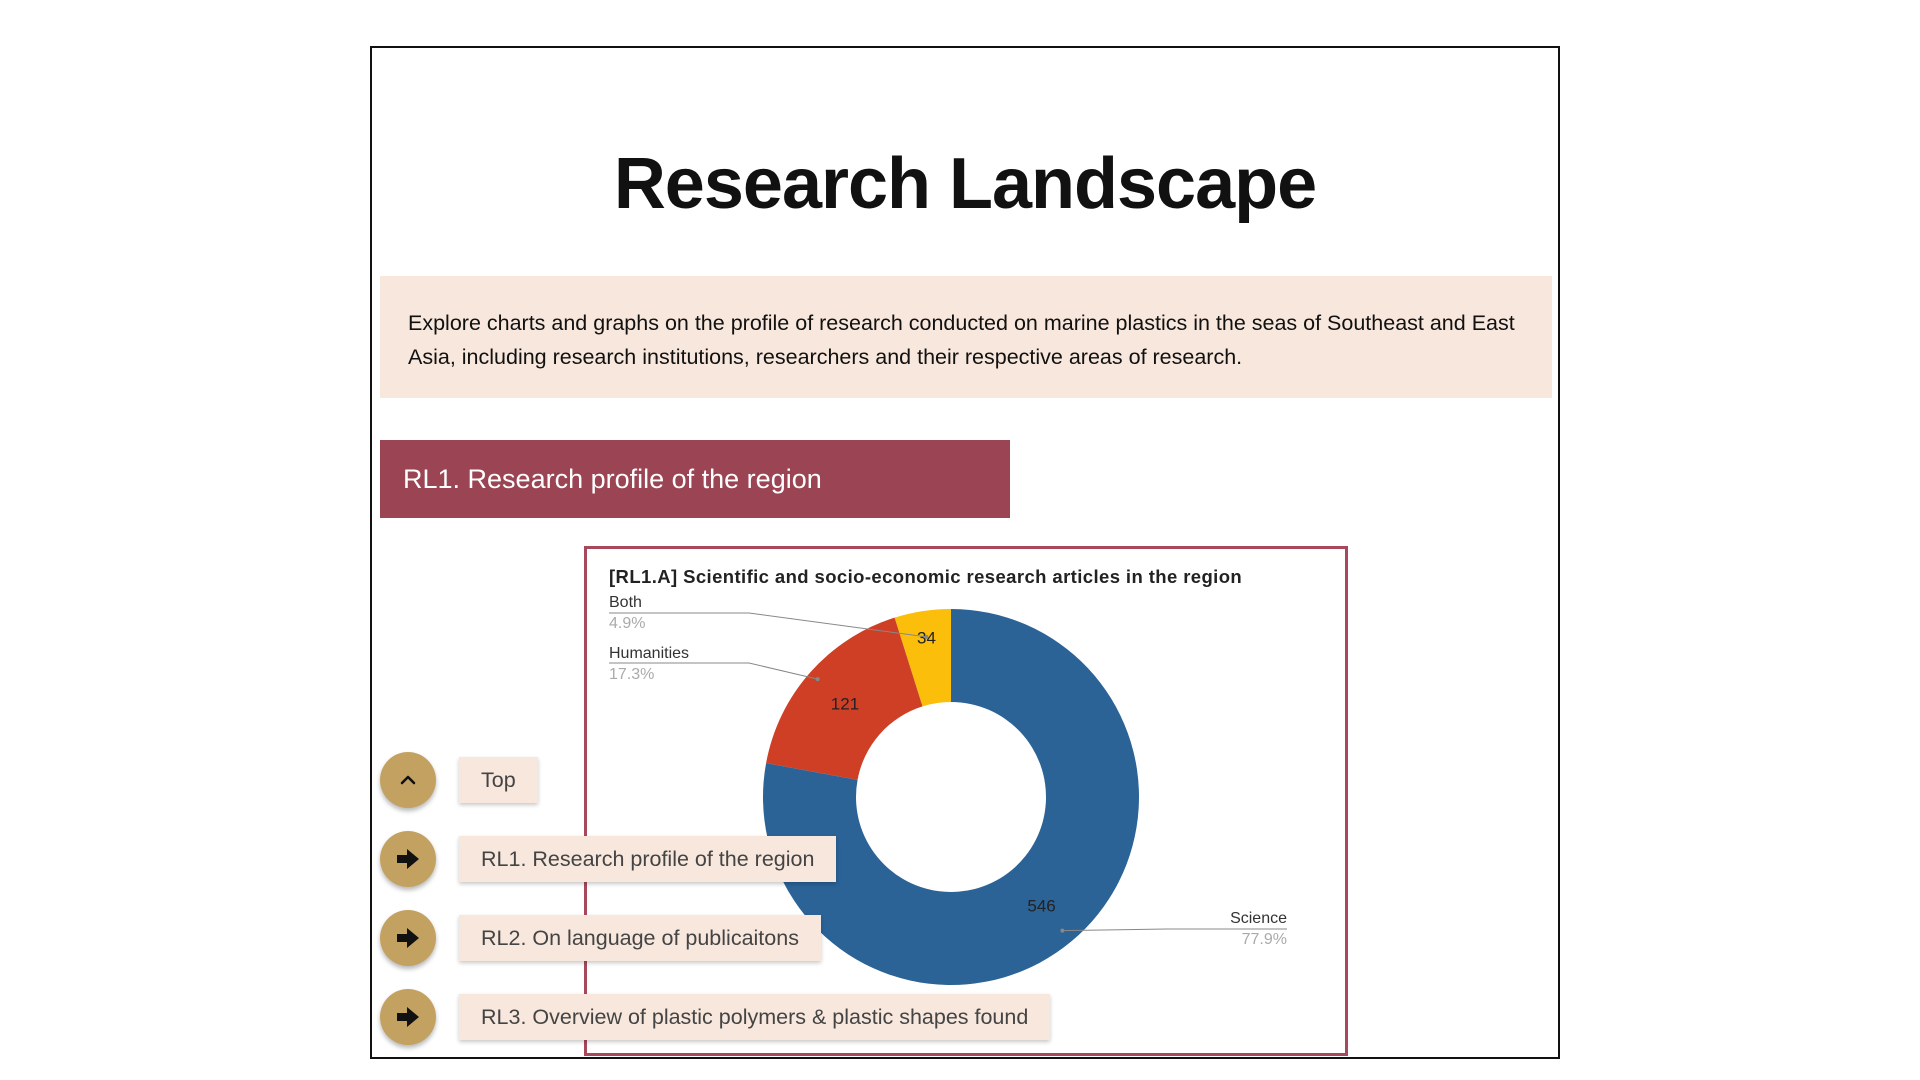 This screenshot has width=1920, height=1080. I want to click on chevron-up-icon, so click(408, 780).